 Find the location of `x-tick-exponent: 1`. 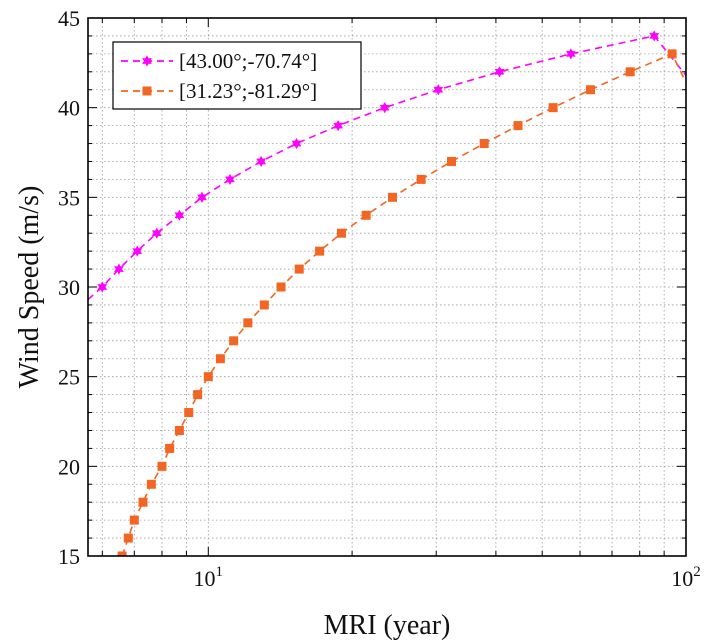

x-tick-exponent: 1 is located at coordinates (220, 572).